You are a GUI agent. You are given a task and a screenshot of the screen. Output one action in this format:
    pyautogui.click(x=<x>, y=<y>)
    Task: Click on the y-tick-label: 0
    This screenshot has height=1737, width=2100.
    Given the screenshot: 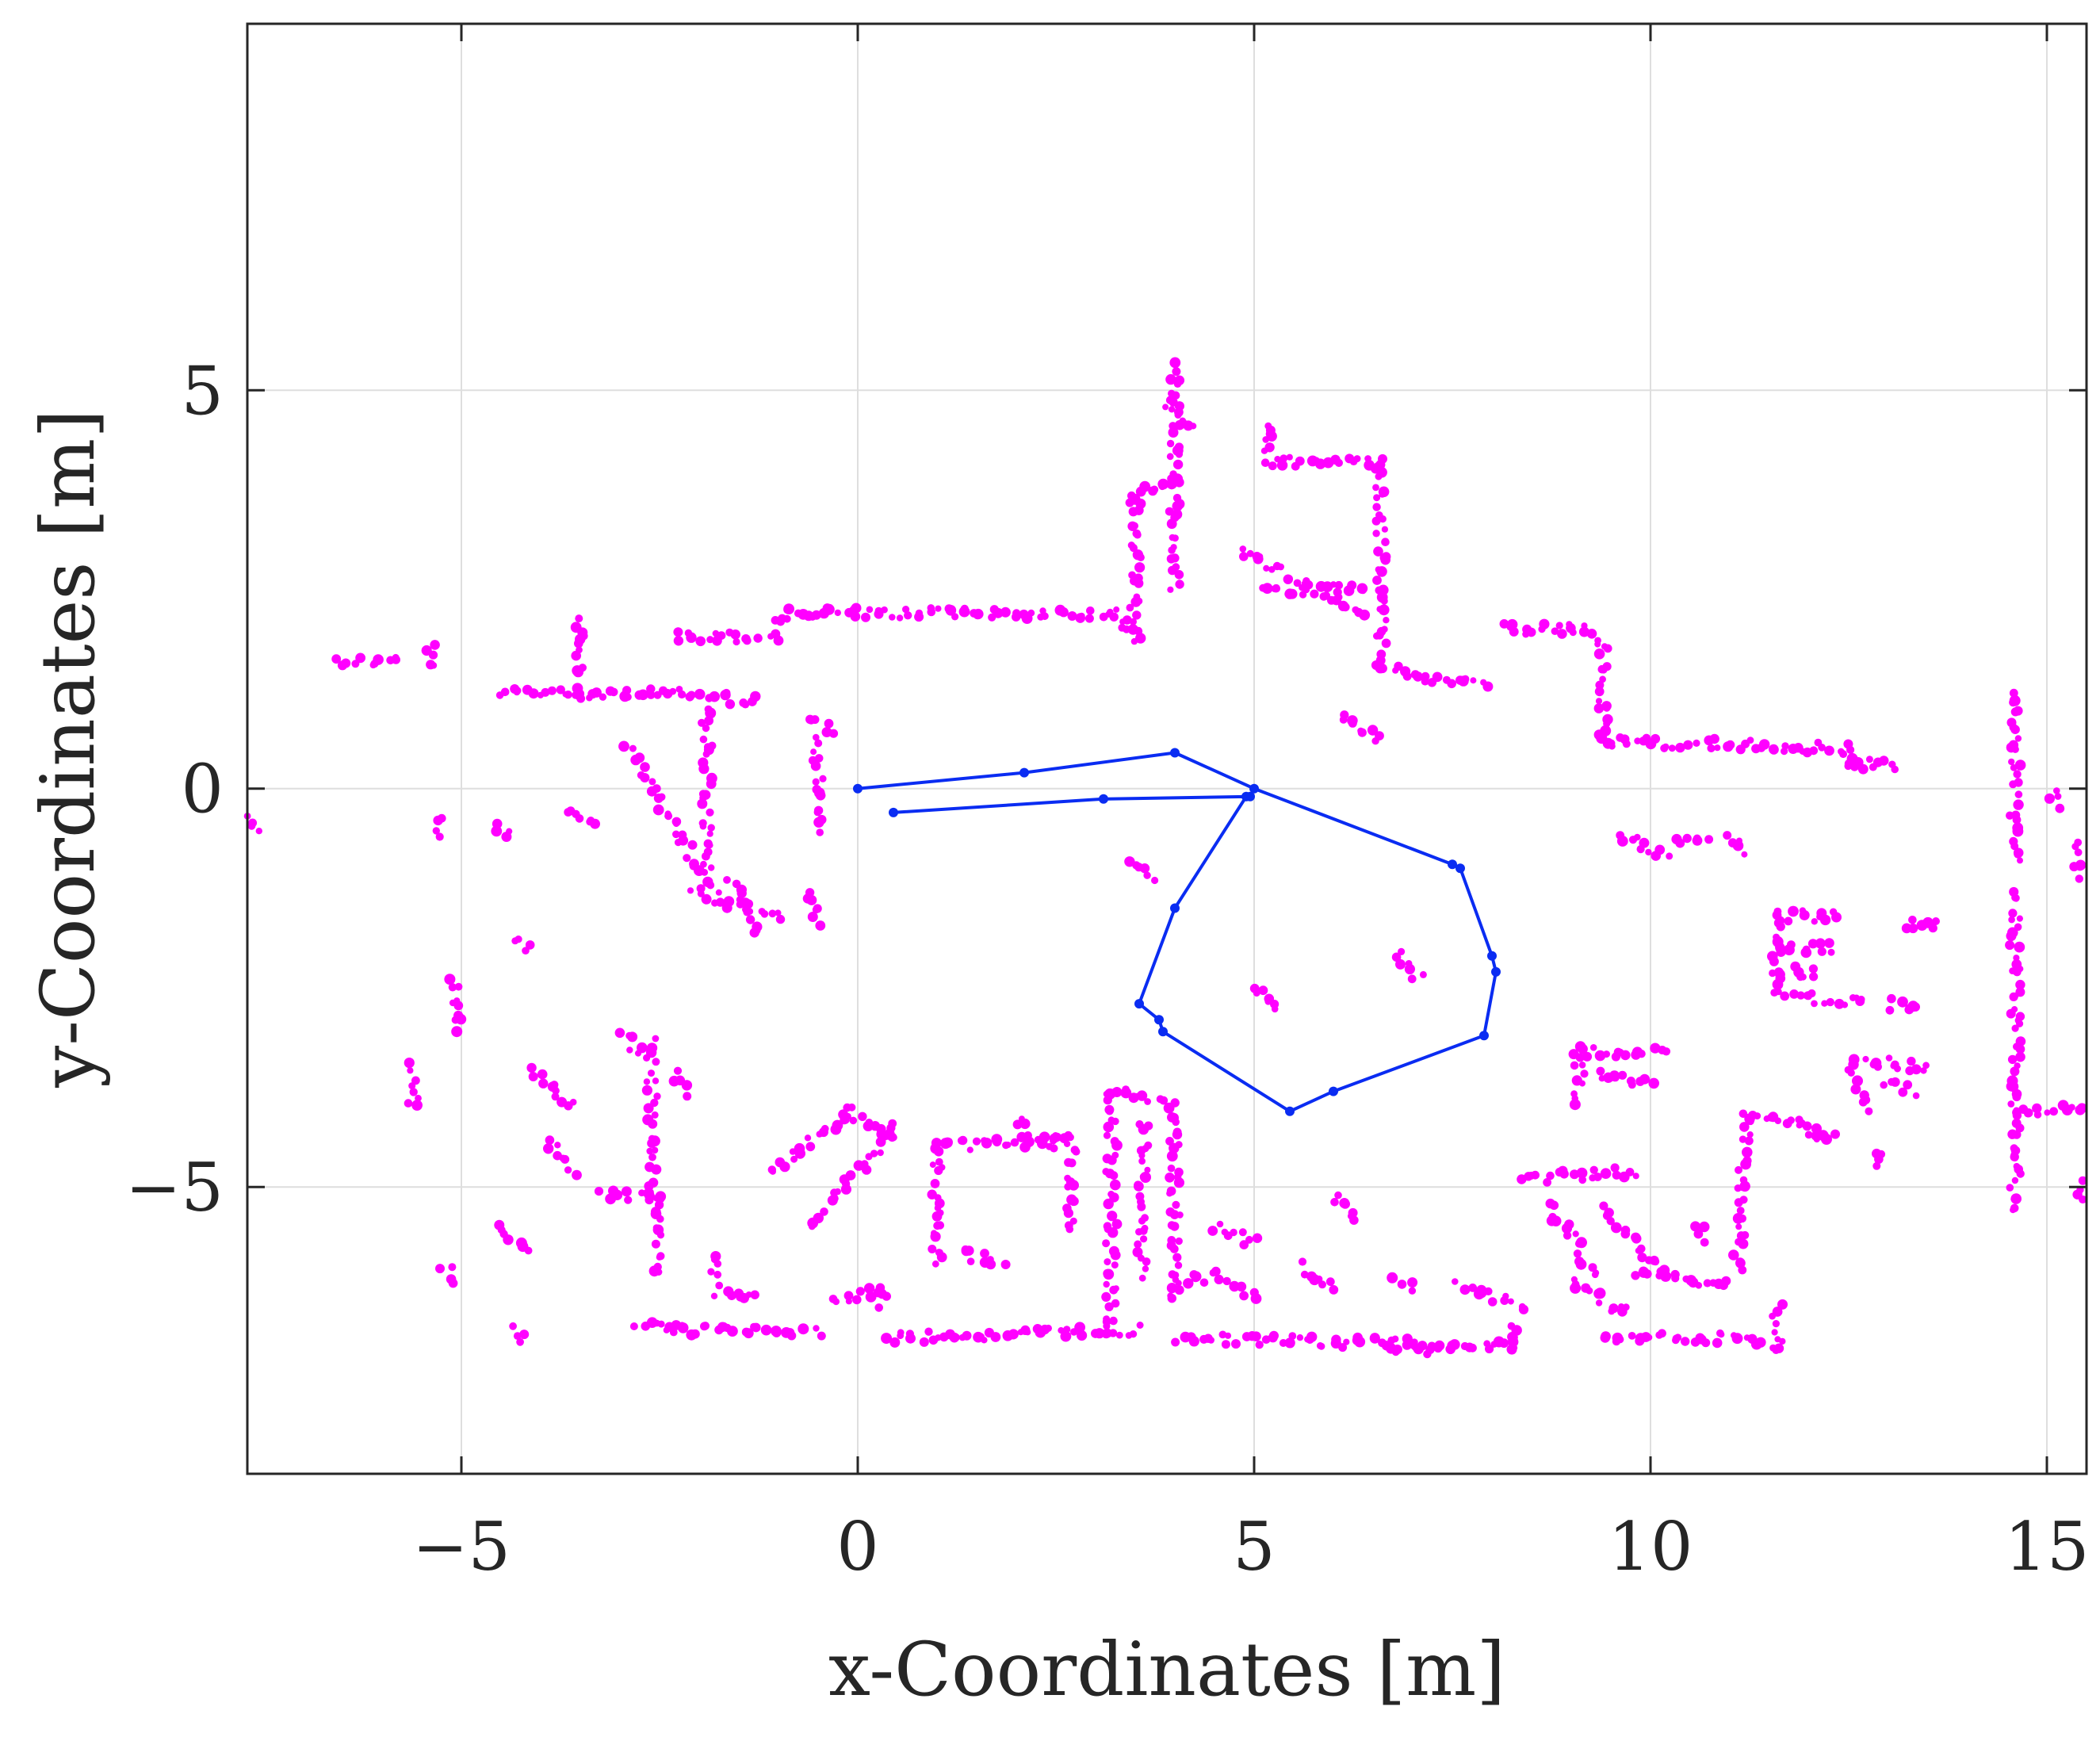 What is the action you would take?
    pyautogui.click(x=203, y=789)
    